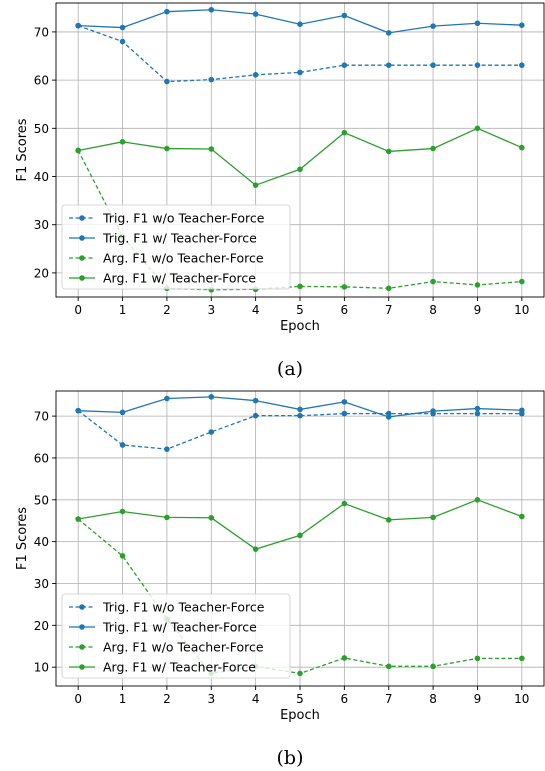 The height and width of the screenshot is (771, 545). What do you see at coordinates (211, 310) in the screenshot?
I see `x-tick-label: 3` at bounding box center [211, 310].